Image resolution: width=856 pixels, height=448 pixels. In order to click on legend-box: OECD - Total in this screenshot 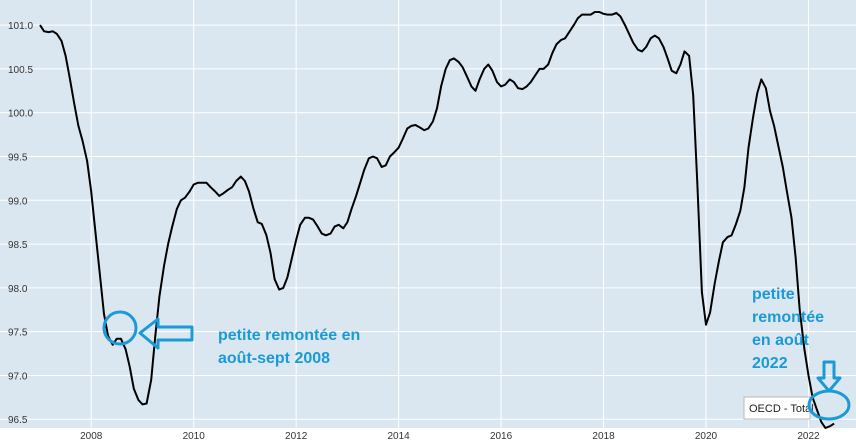, I will do `click(778, 408)`.